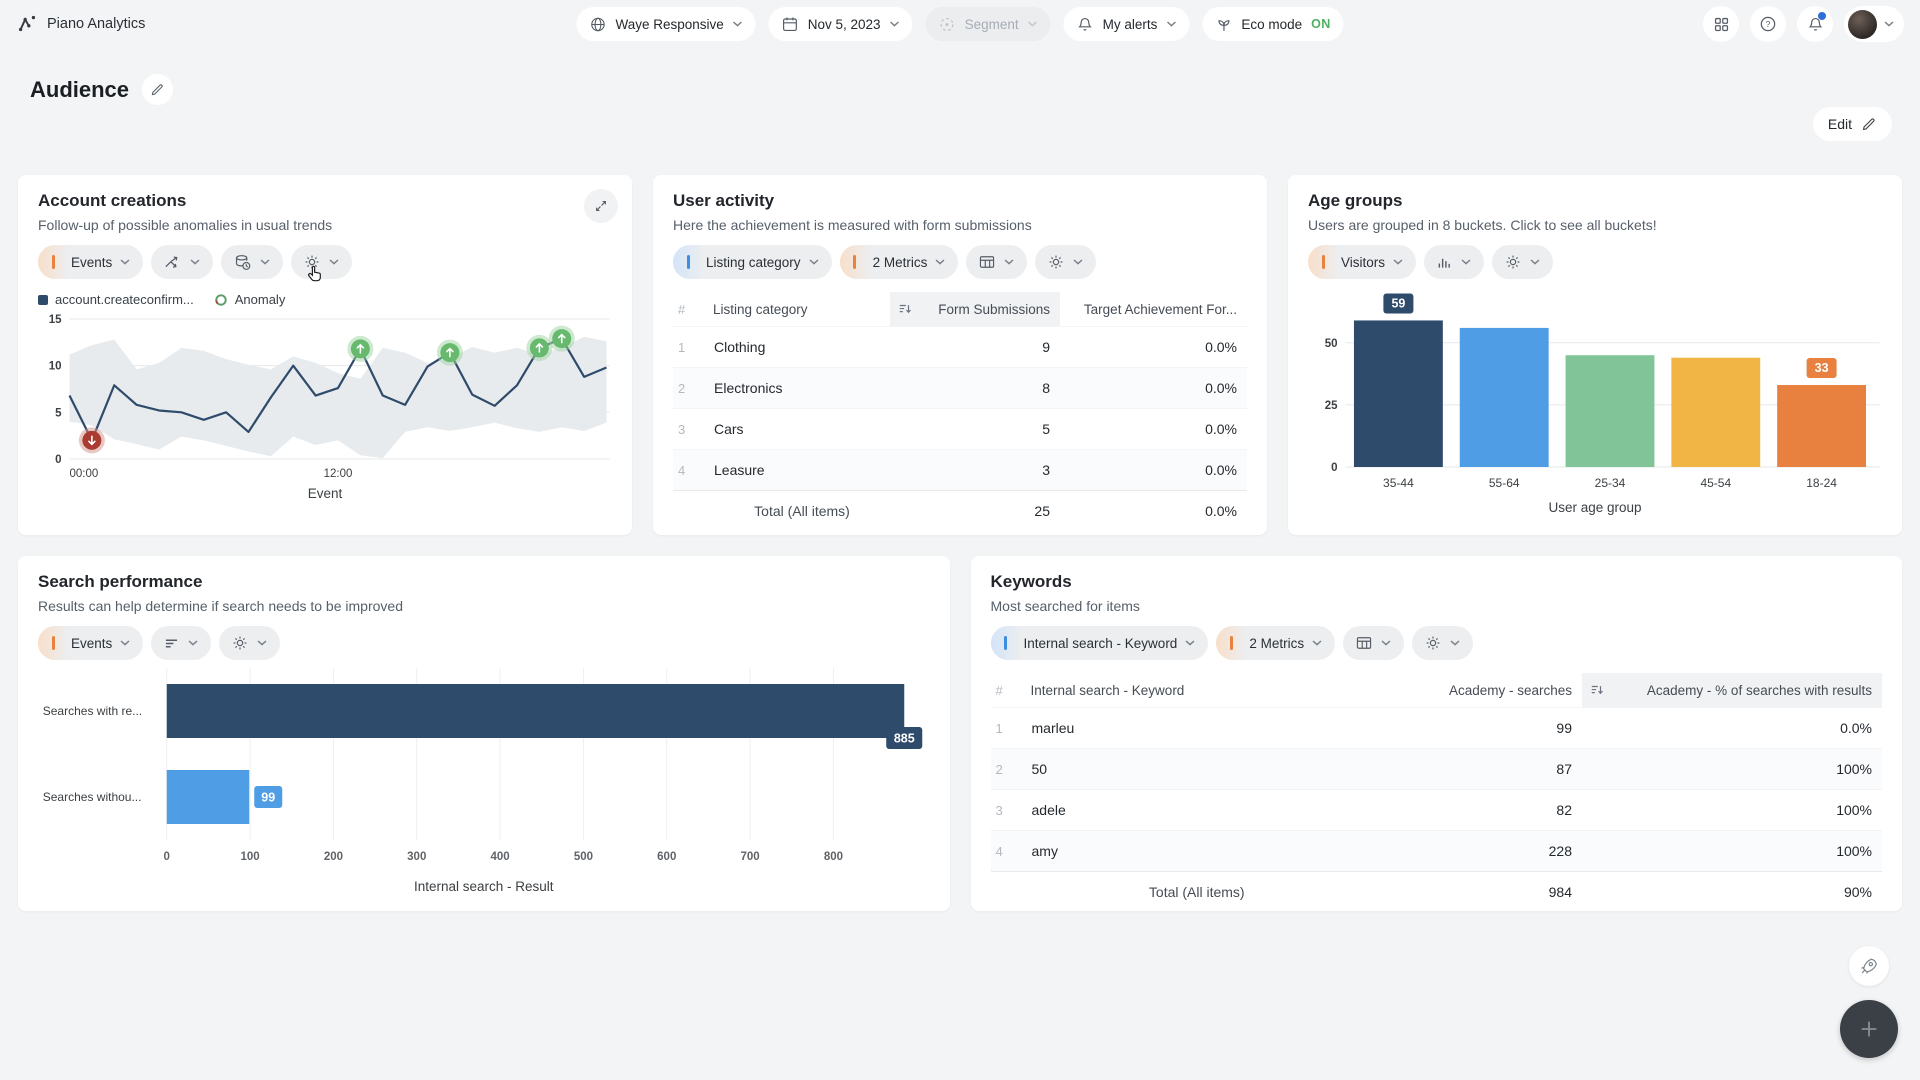 Image resolution: width=1920 pixels, height=1080 pixels. What do you see at coordinates (1107, 690) in the screenshot?
I see `column-header-dimension: Internal search - Keyword` at bounding box center [1107, 690].